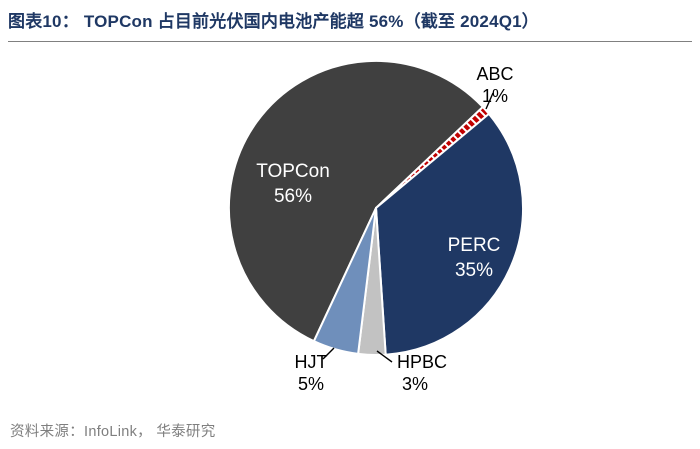 The image size is (700, 449). I want to click on pie-label-hpbc-value: 3%, so click(415, 384).